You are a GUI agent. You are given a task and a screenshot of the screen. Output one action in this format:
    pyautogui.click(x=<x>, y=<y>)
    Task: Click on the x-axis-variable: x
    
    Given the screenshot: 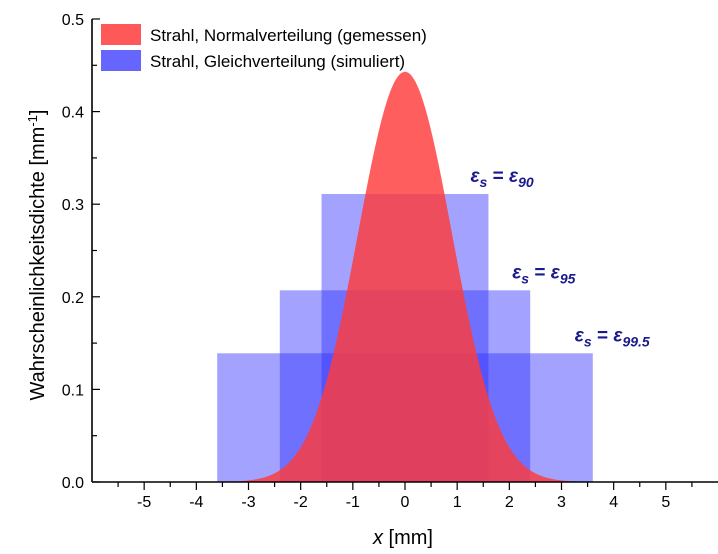 What is the action you would take?
    pyautogui.click(x=378, y=538)
    